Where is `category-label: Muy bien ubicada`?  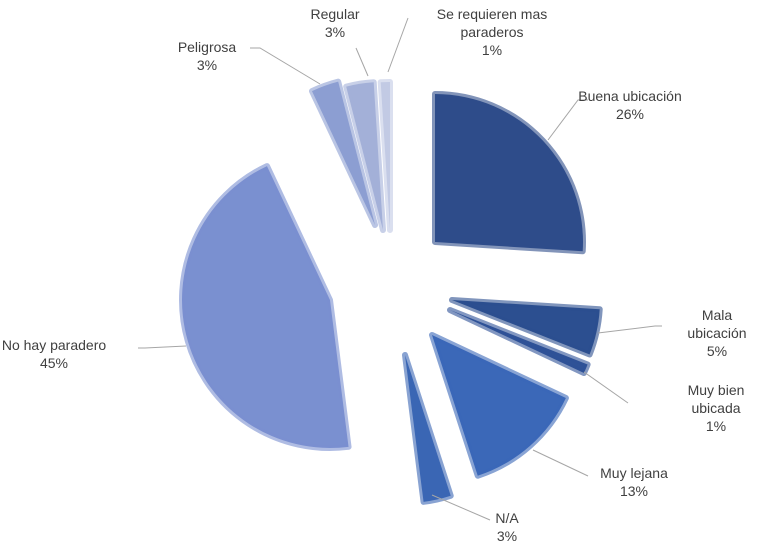
category-label: Muy bien ubicada is located at coordinates (716, 399).